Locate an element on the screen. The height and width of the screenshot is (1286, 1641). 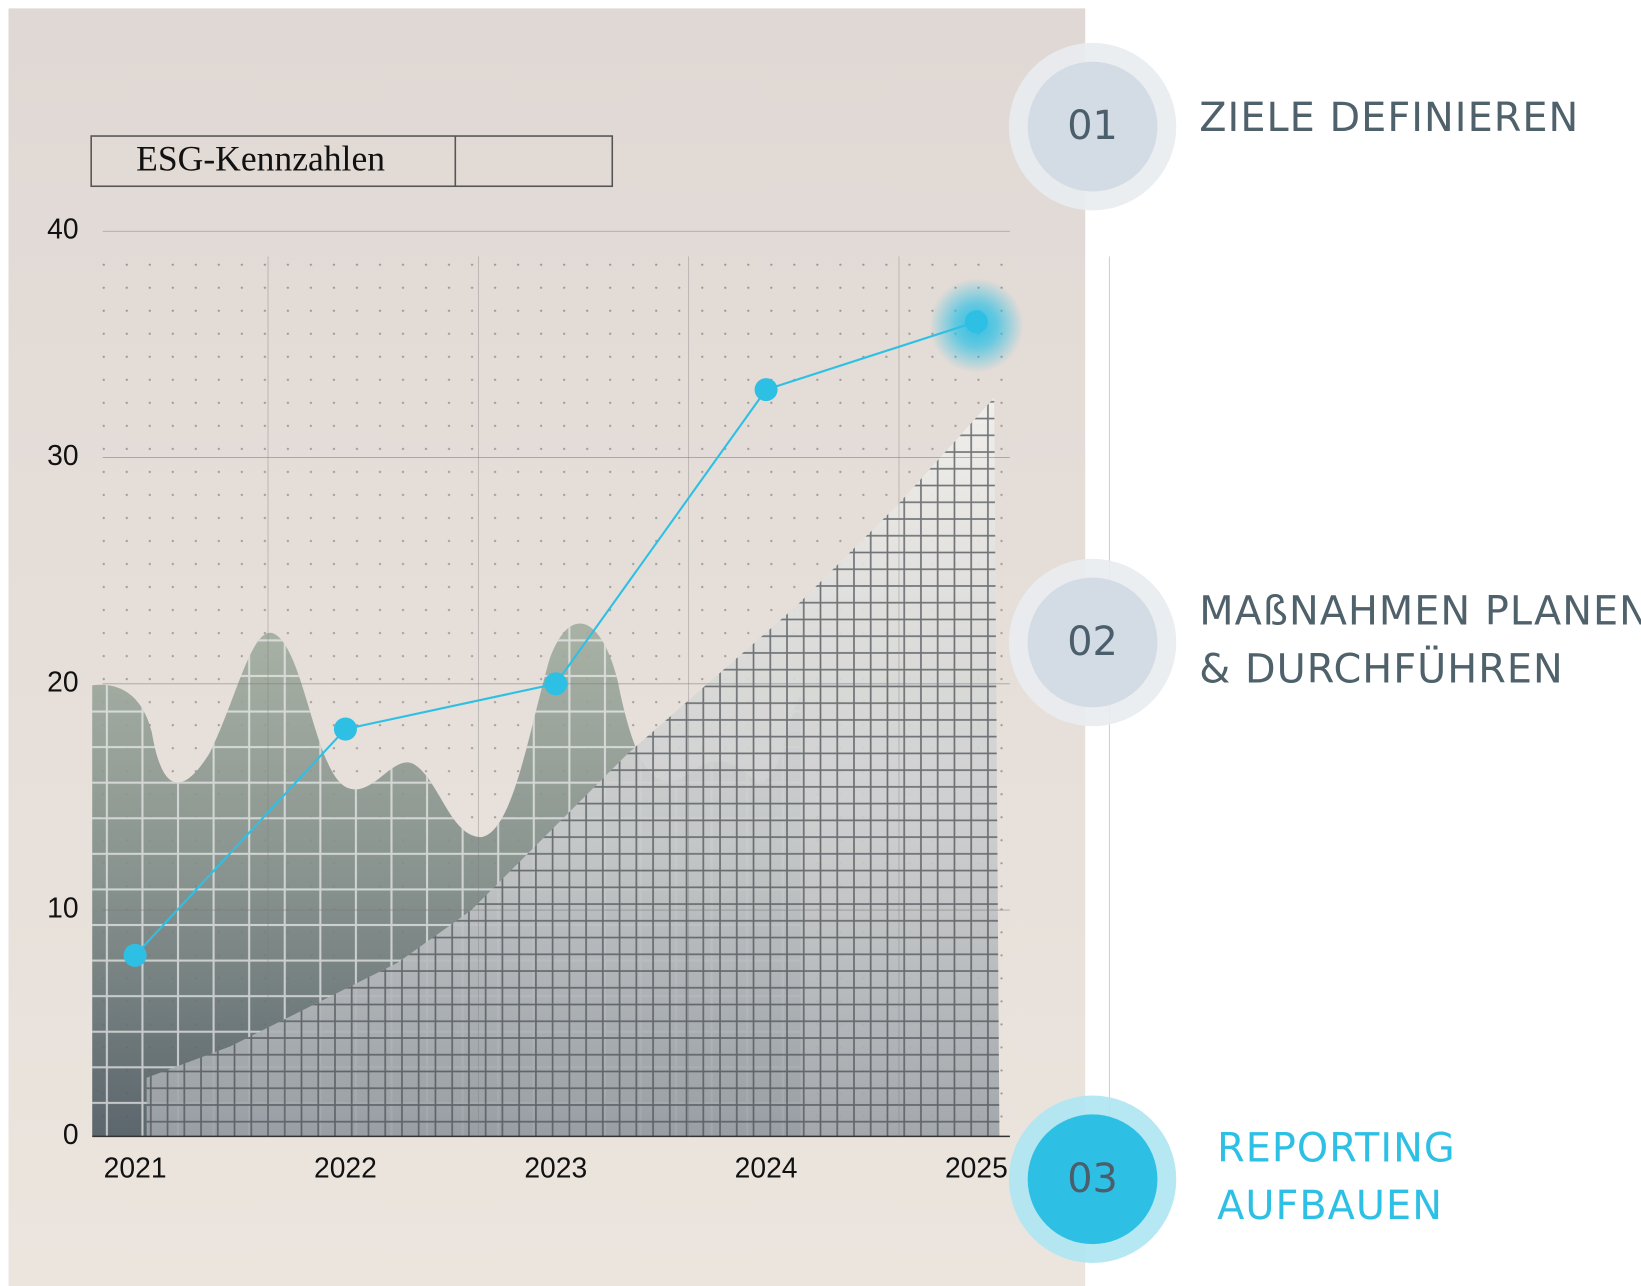
step-label: MAßNAHMEN PLANEN is located at coordinates (1420, 612).